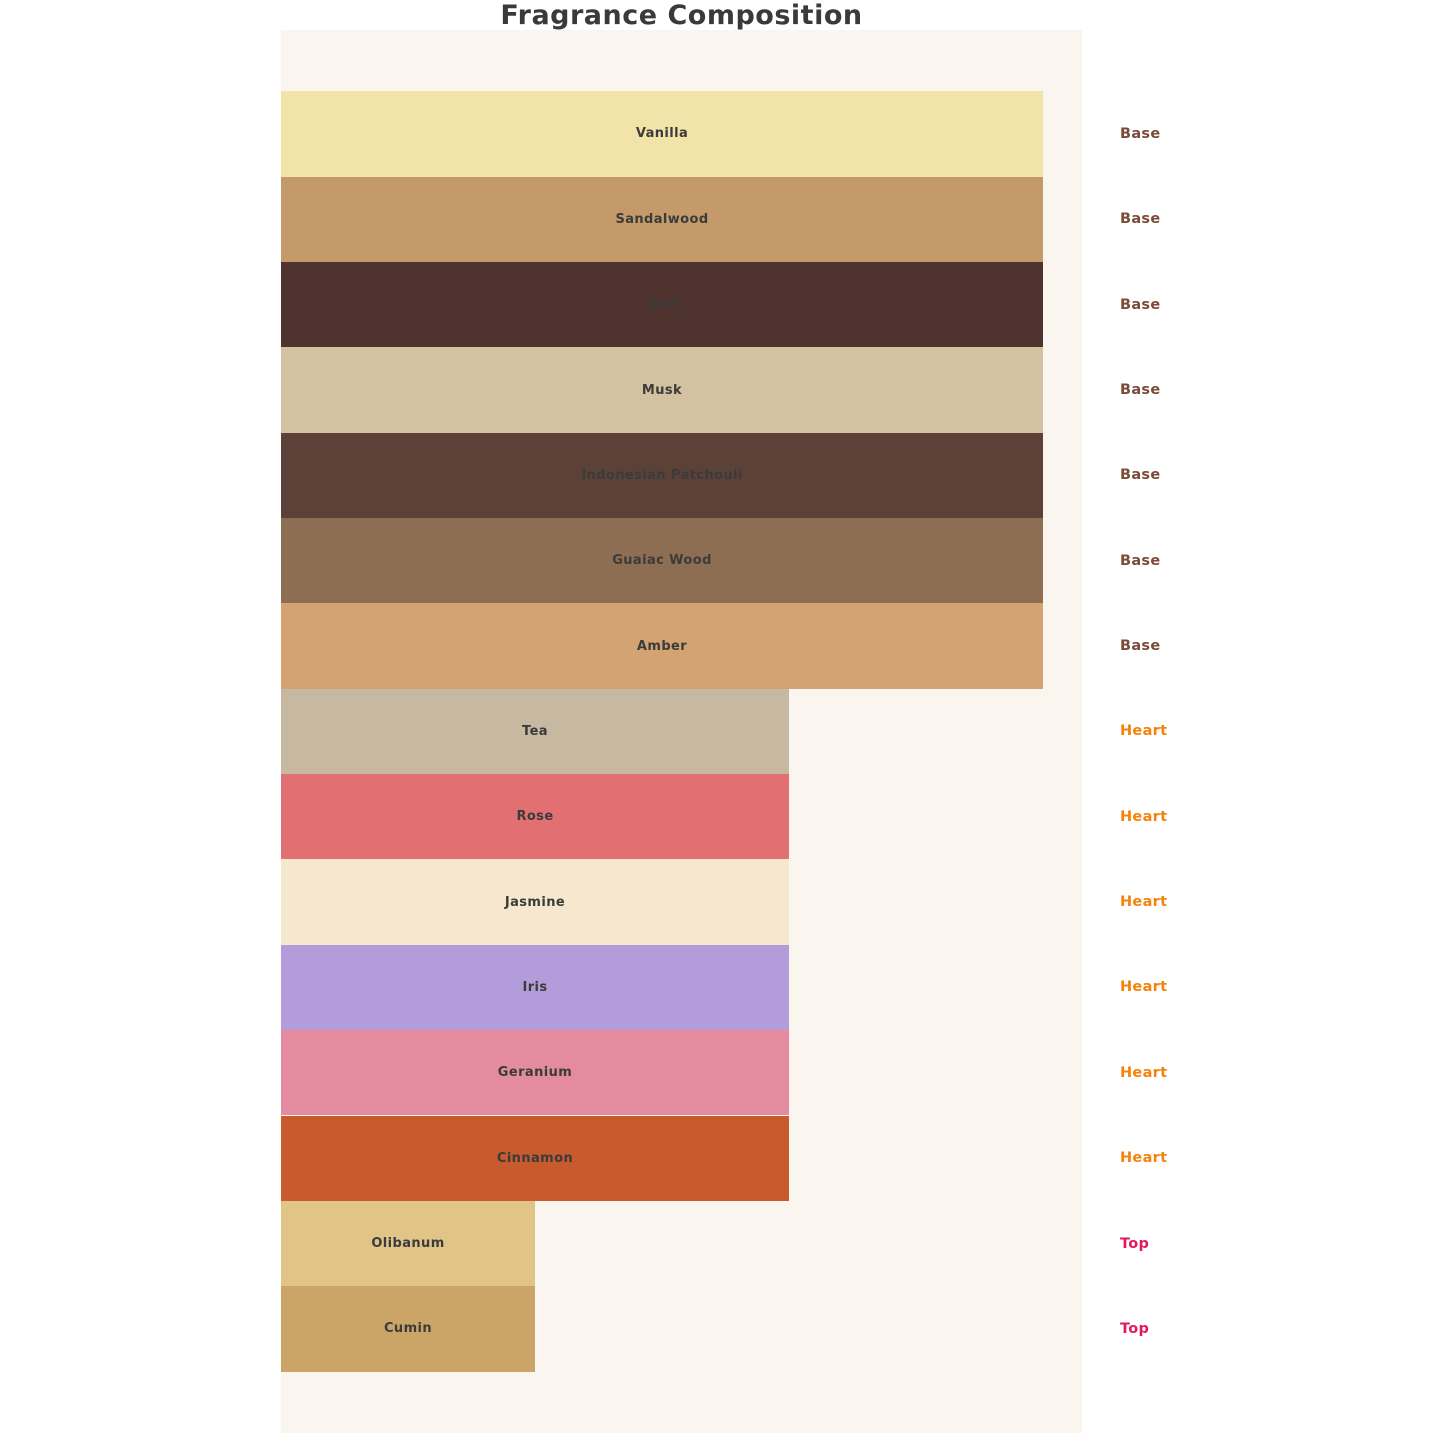 Image resolution: width=1440 pixels, height=1440 pixels. I want to click on bar-sandalwood: Sandalwood, so click(662, 219).